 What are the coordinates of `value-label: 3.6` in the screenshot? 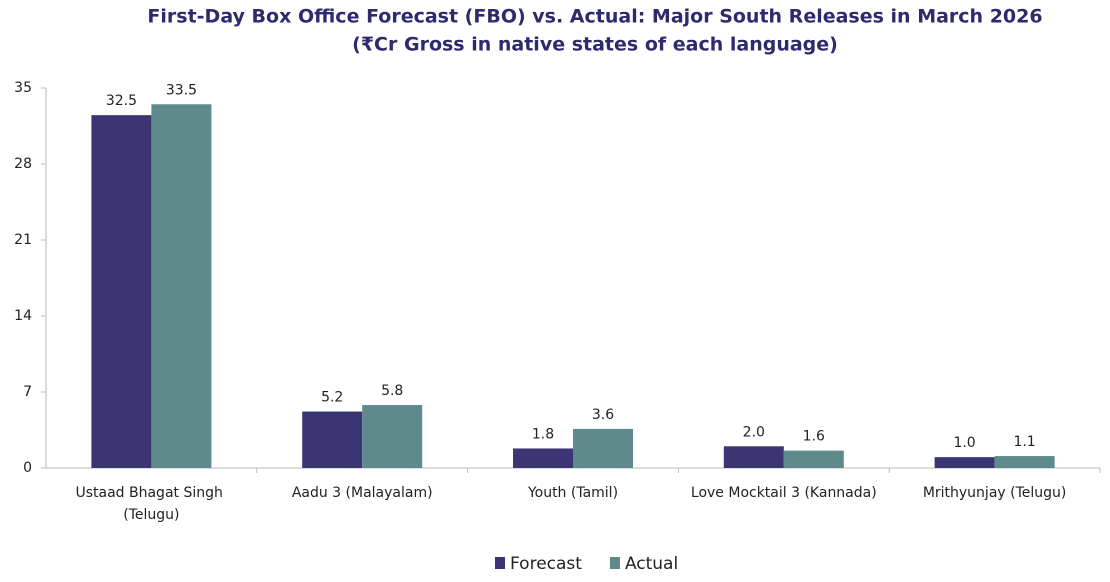 It's located at (603, 415).